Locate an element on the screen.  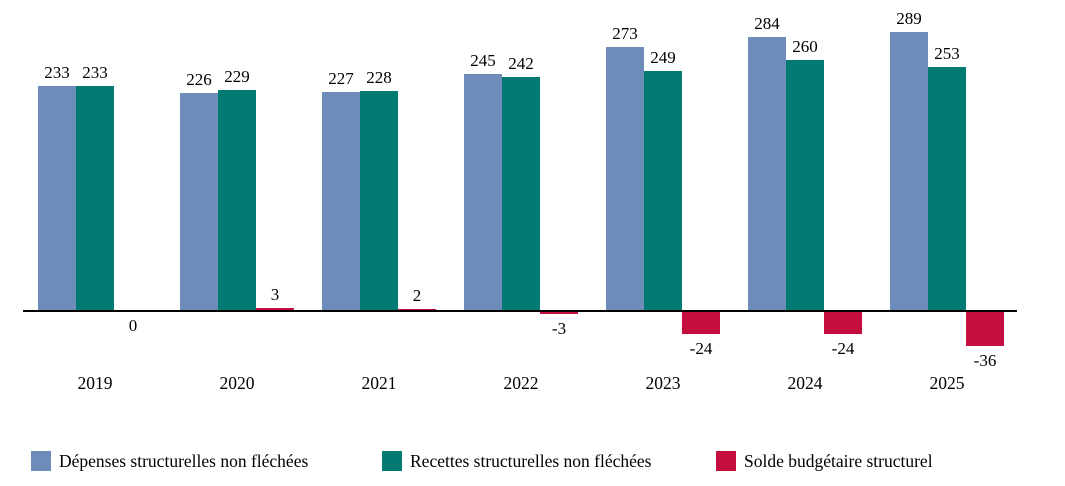
bar-series1-2024 is located at coordinates (767, 174).